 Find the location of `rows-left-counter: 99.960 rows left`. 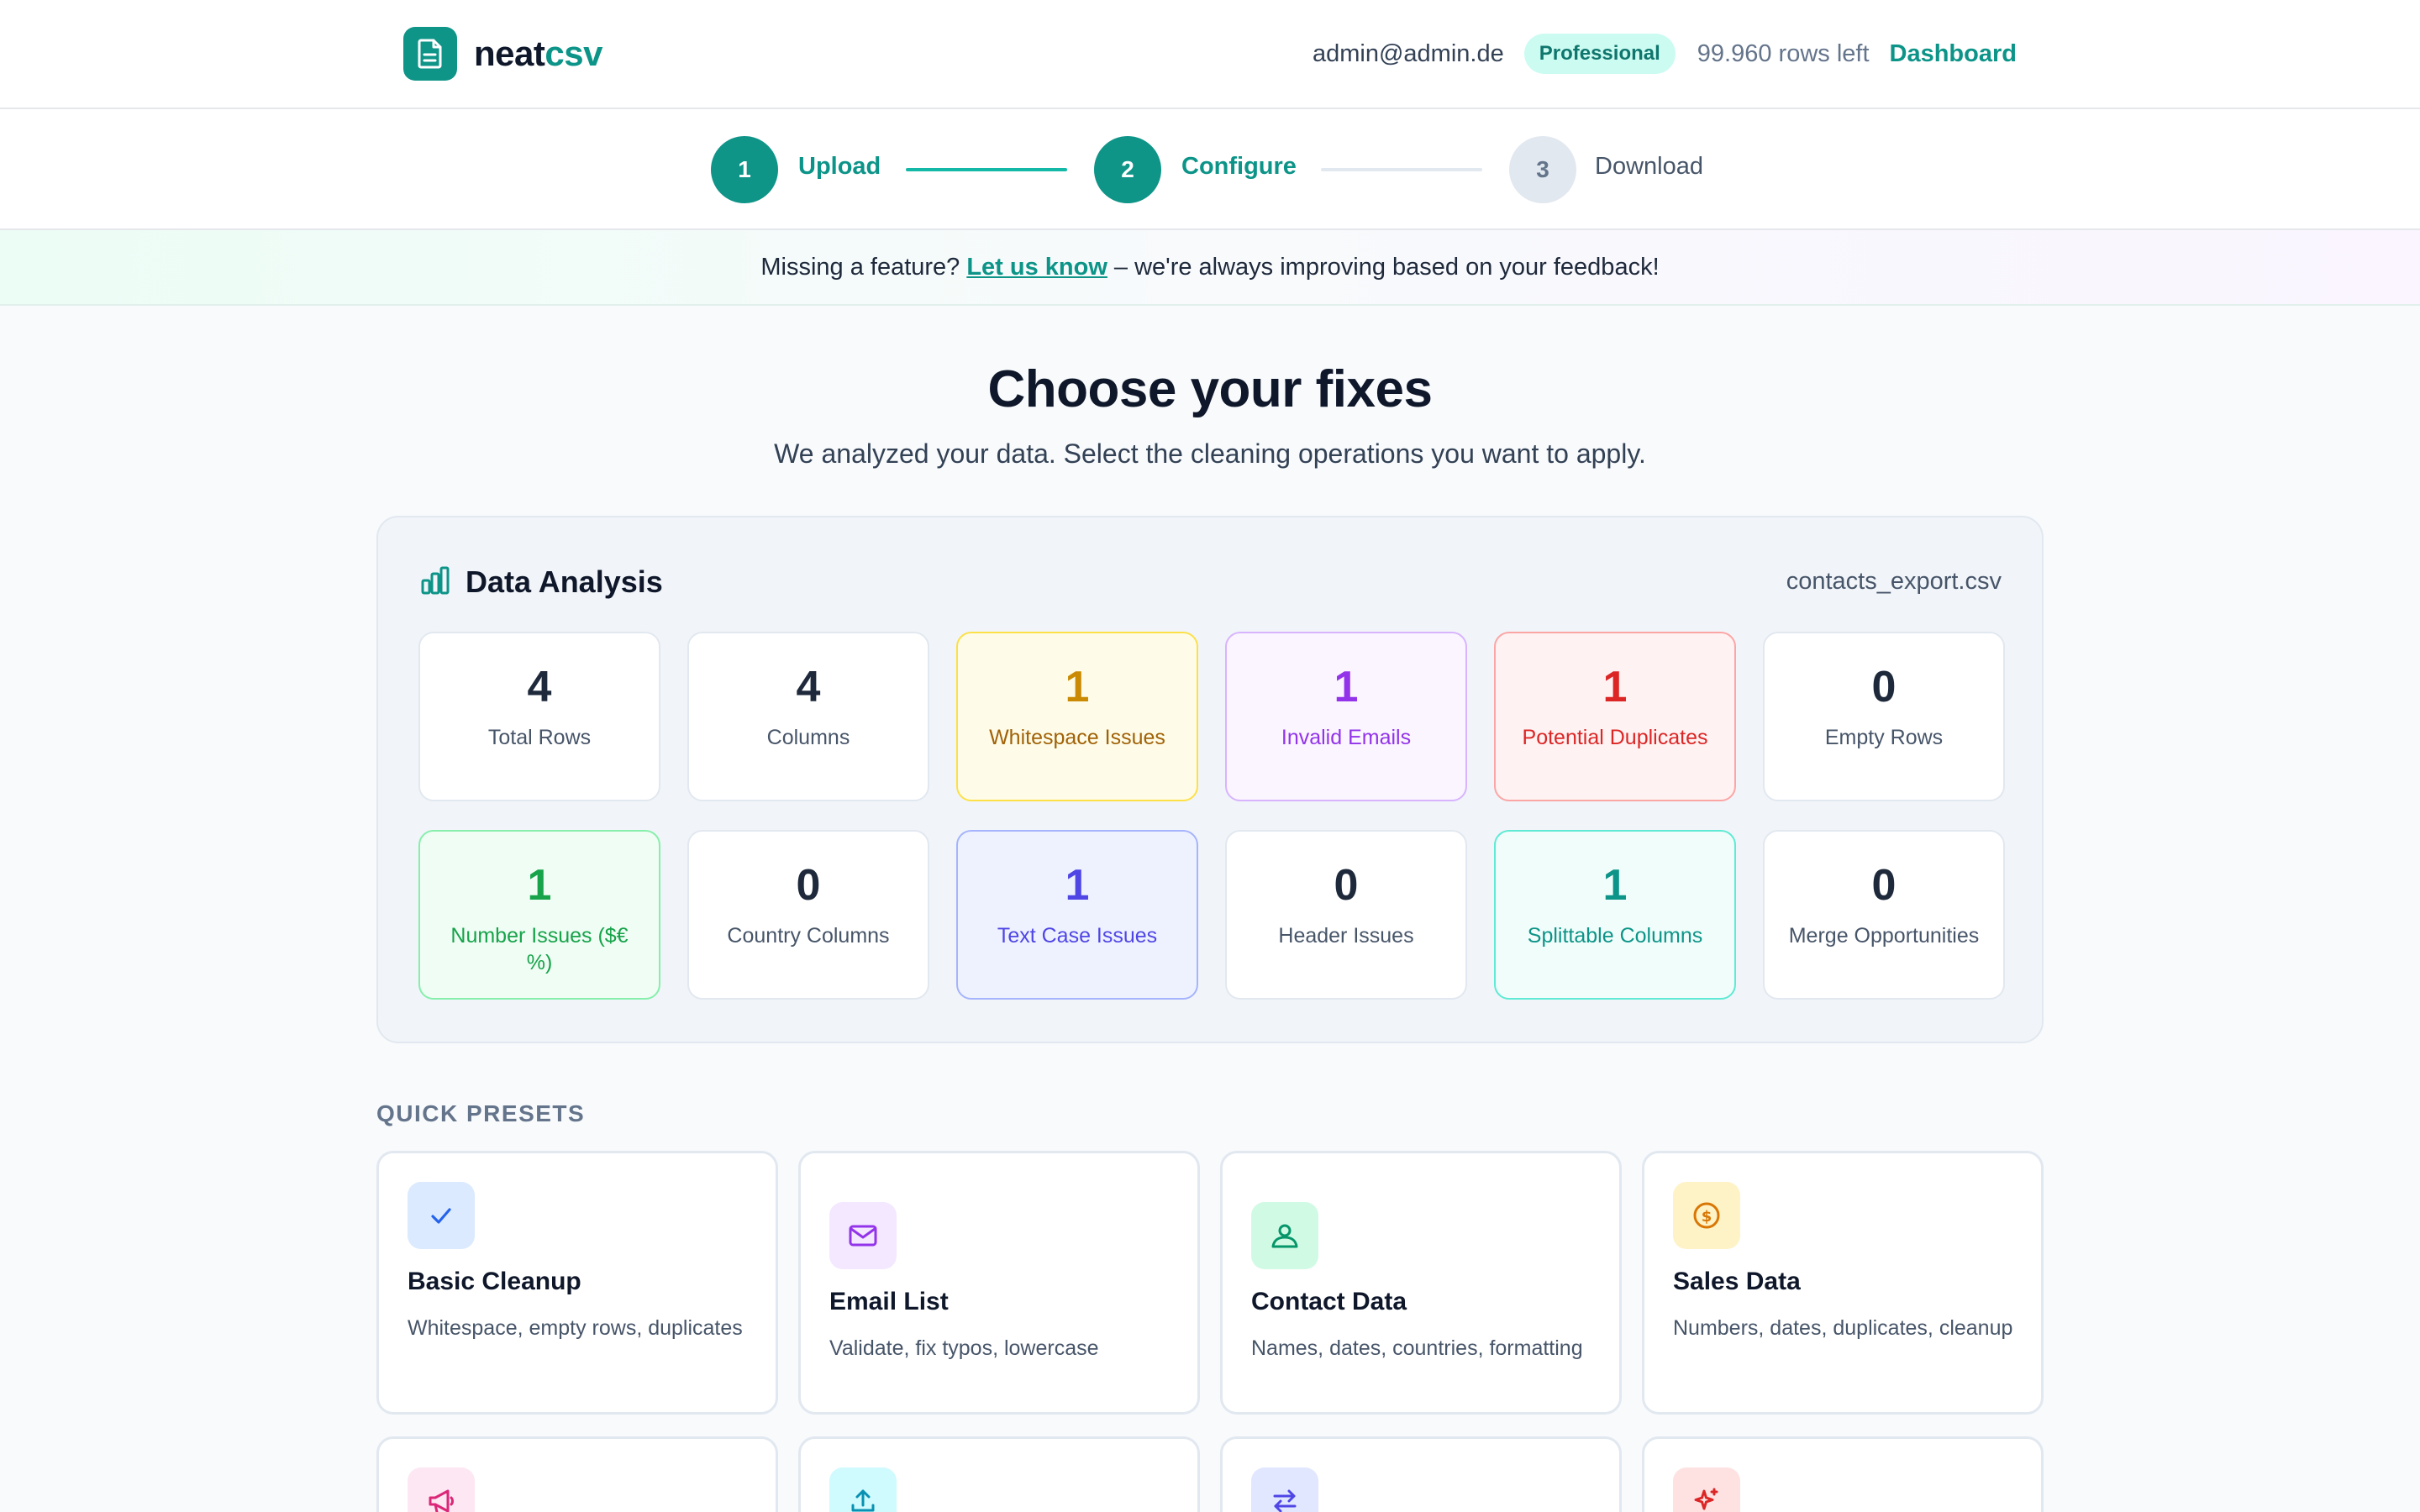

rows-left-counter: 99.960 rows left is located at coordinates (1784, 53).